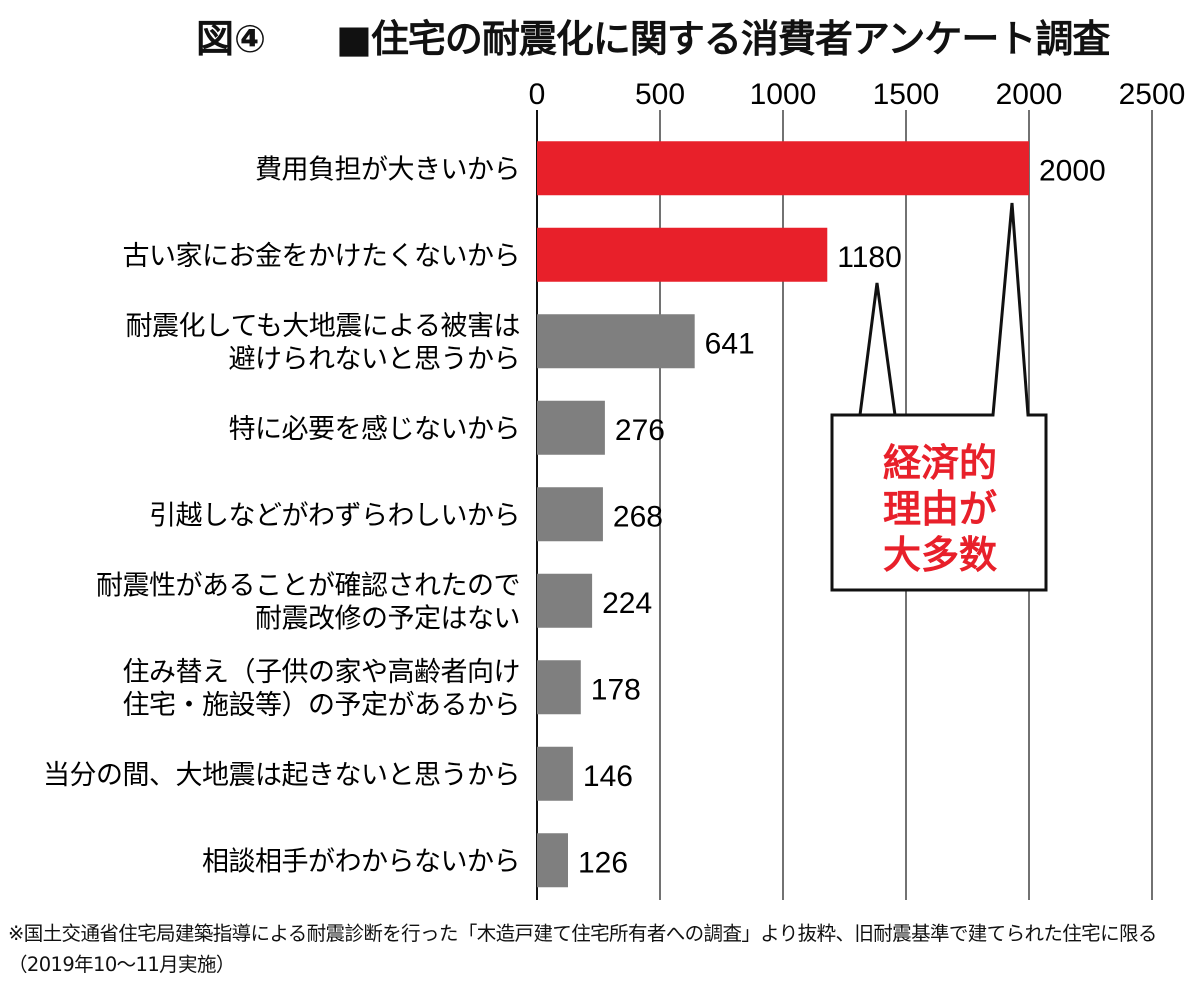 This screenshot has width=1200, height=981. Describe the element at coordinates (1152, 94) in the screenshot. I see `x-tick-label: 2500` at that location.